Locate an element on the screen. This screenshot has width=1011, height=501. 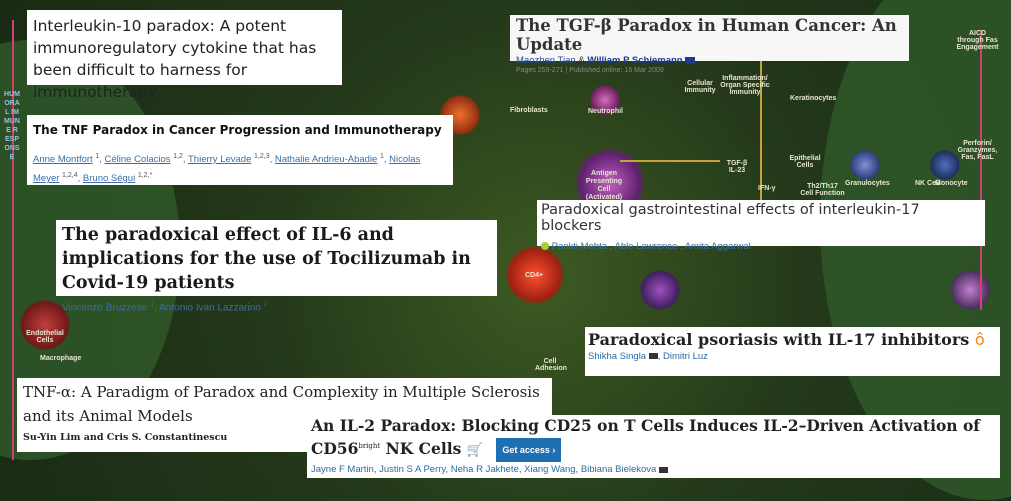
affiliation: 1,2 is located at coordinates (178, 156).